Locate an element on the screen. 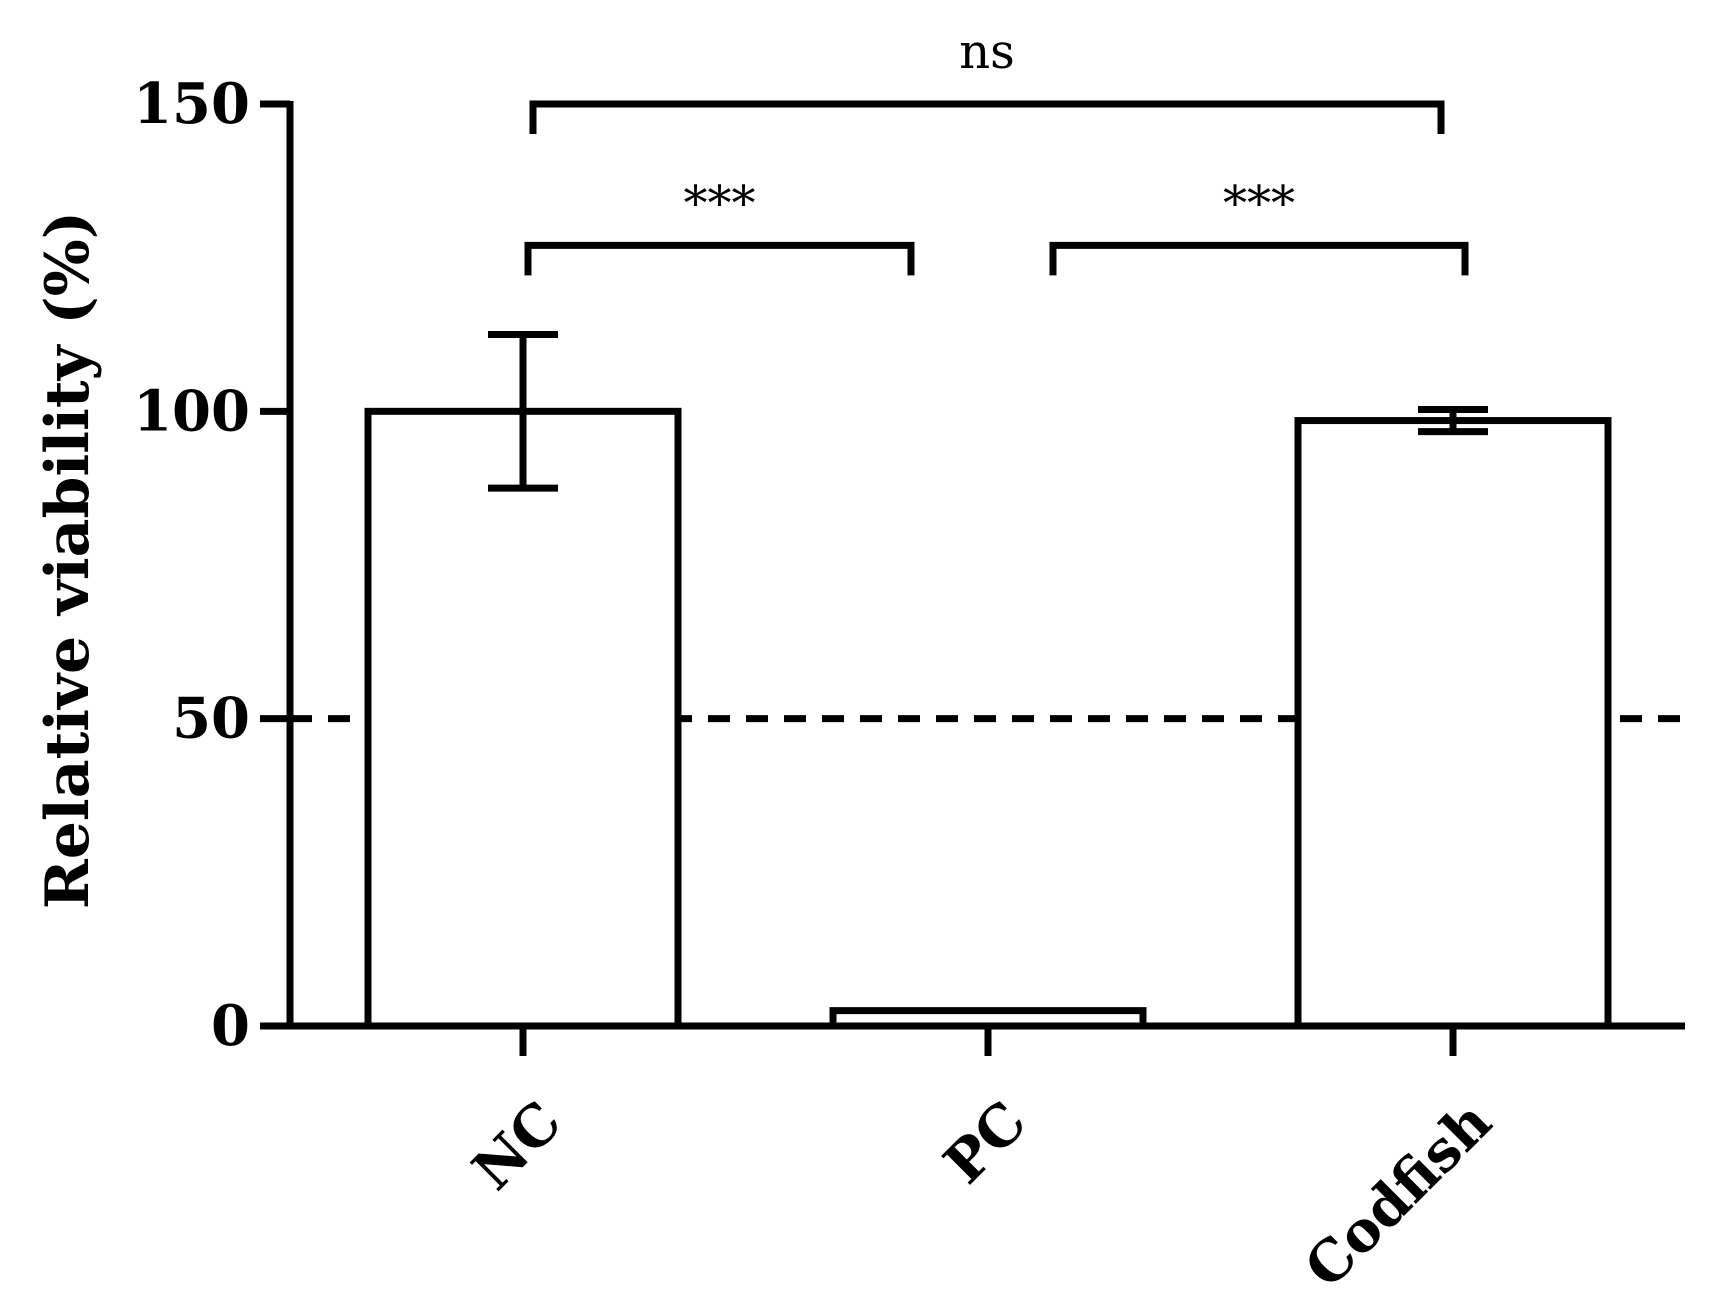 Image resolution: width=1715 pixels, height=1309 pixels. y-tick-label: 150 is located at coordinates (191, 104).